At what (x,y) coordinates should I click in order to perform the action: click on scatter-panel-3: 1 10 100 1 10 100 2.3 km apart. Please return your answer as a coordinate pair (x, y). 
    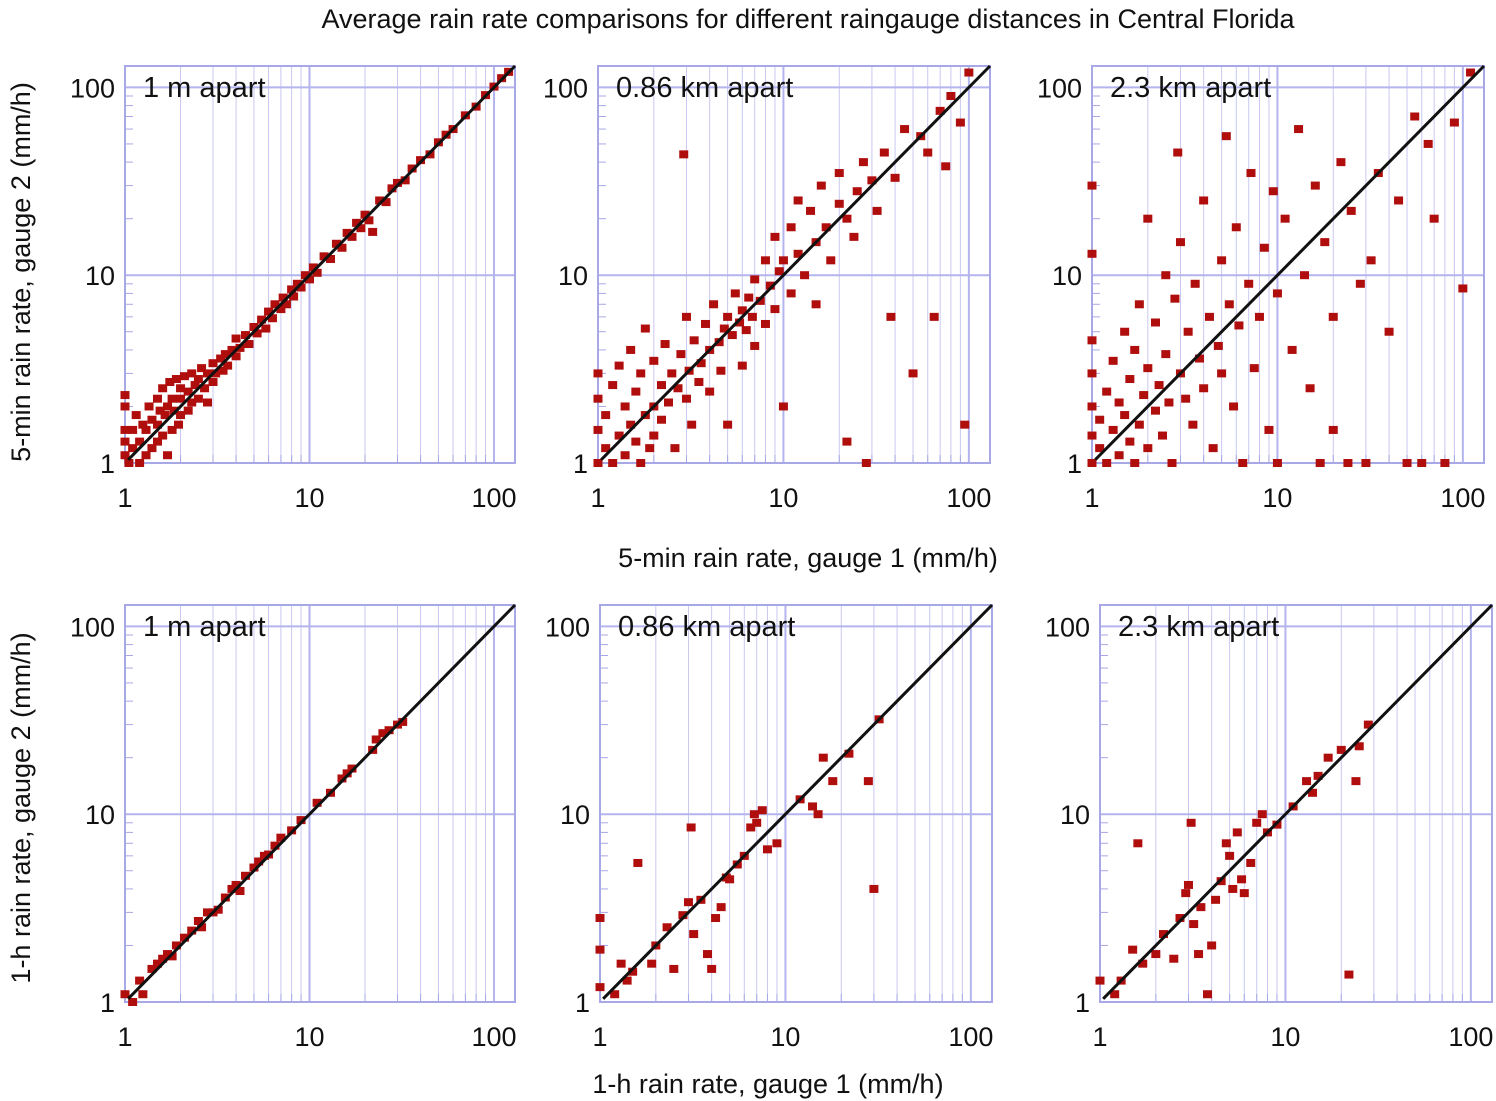
    Looking at the image, I should click on (1261, 288).